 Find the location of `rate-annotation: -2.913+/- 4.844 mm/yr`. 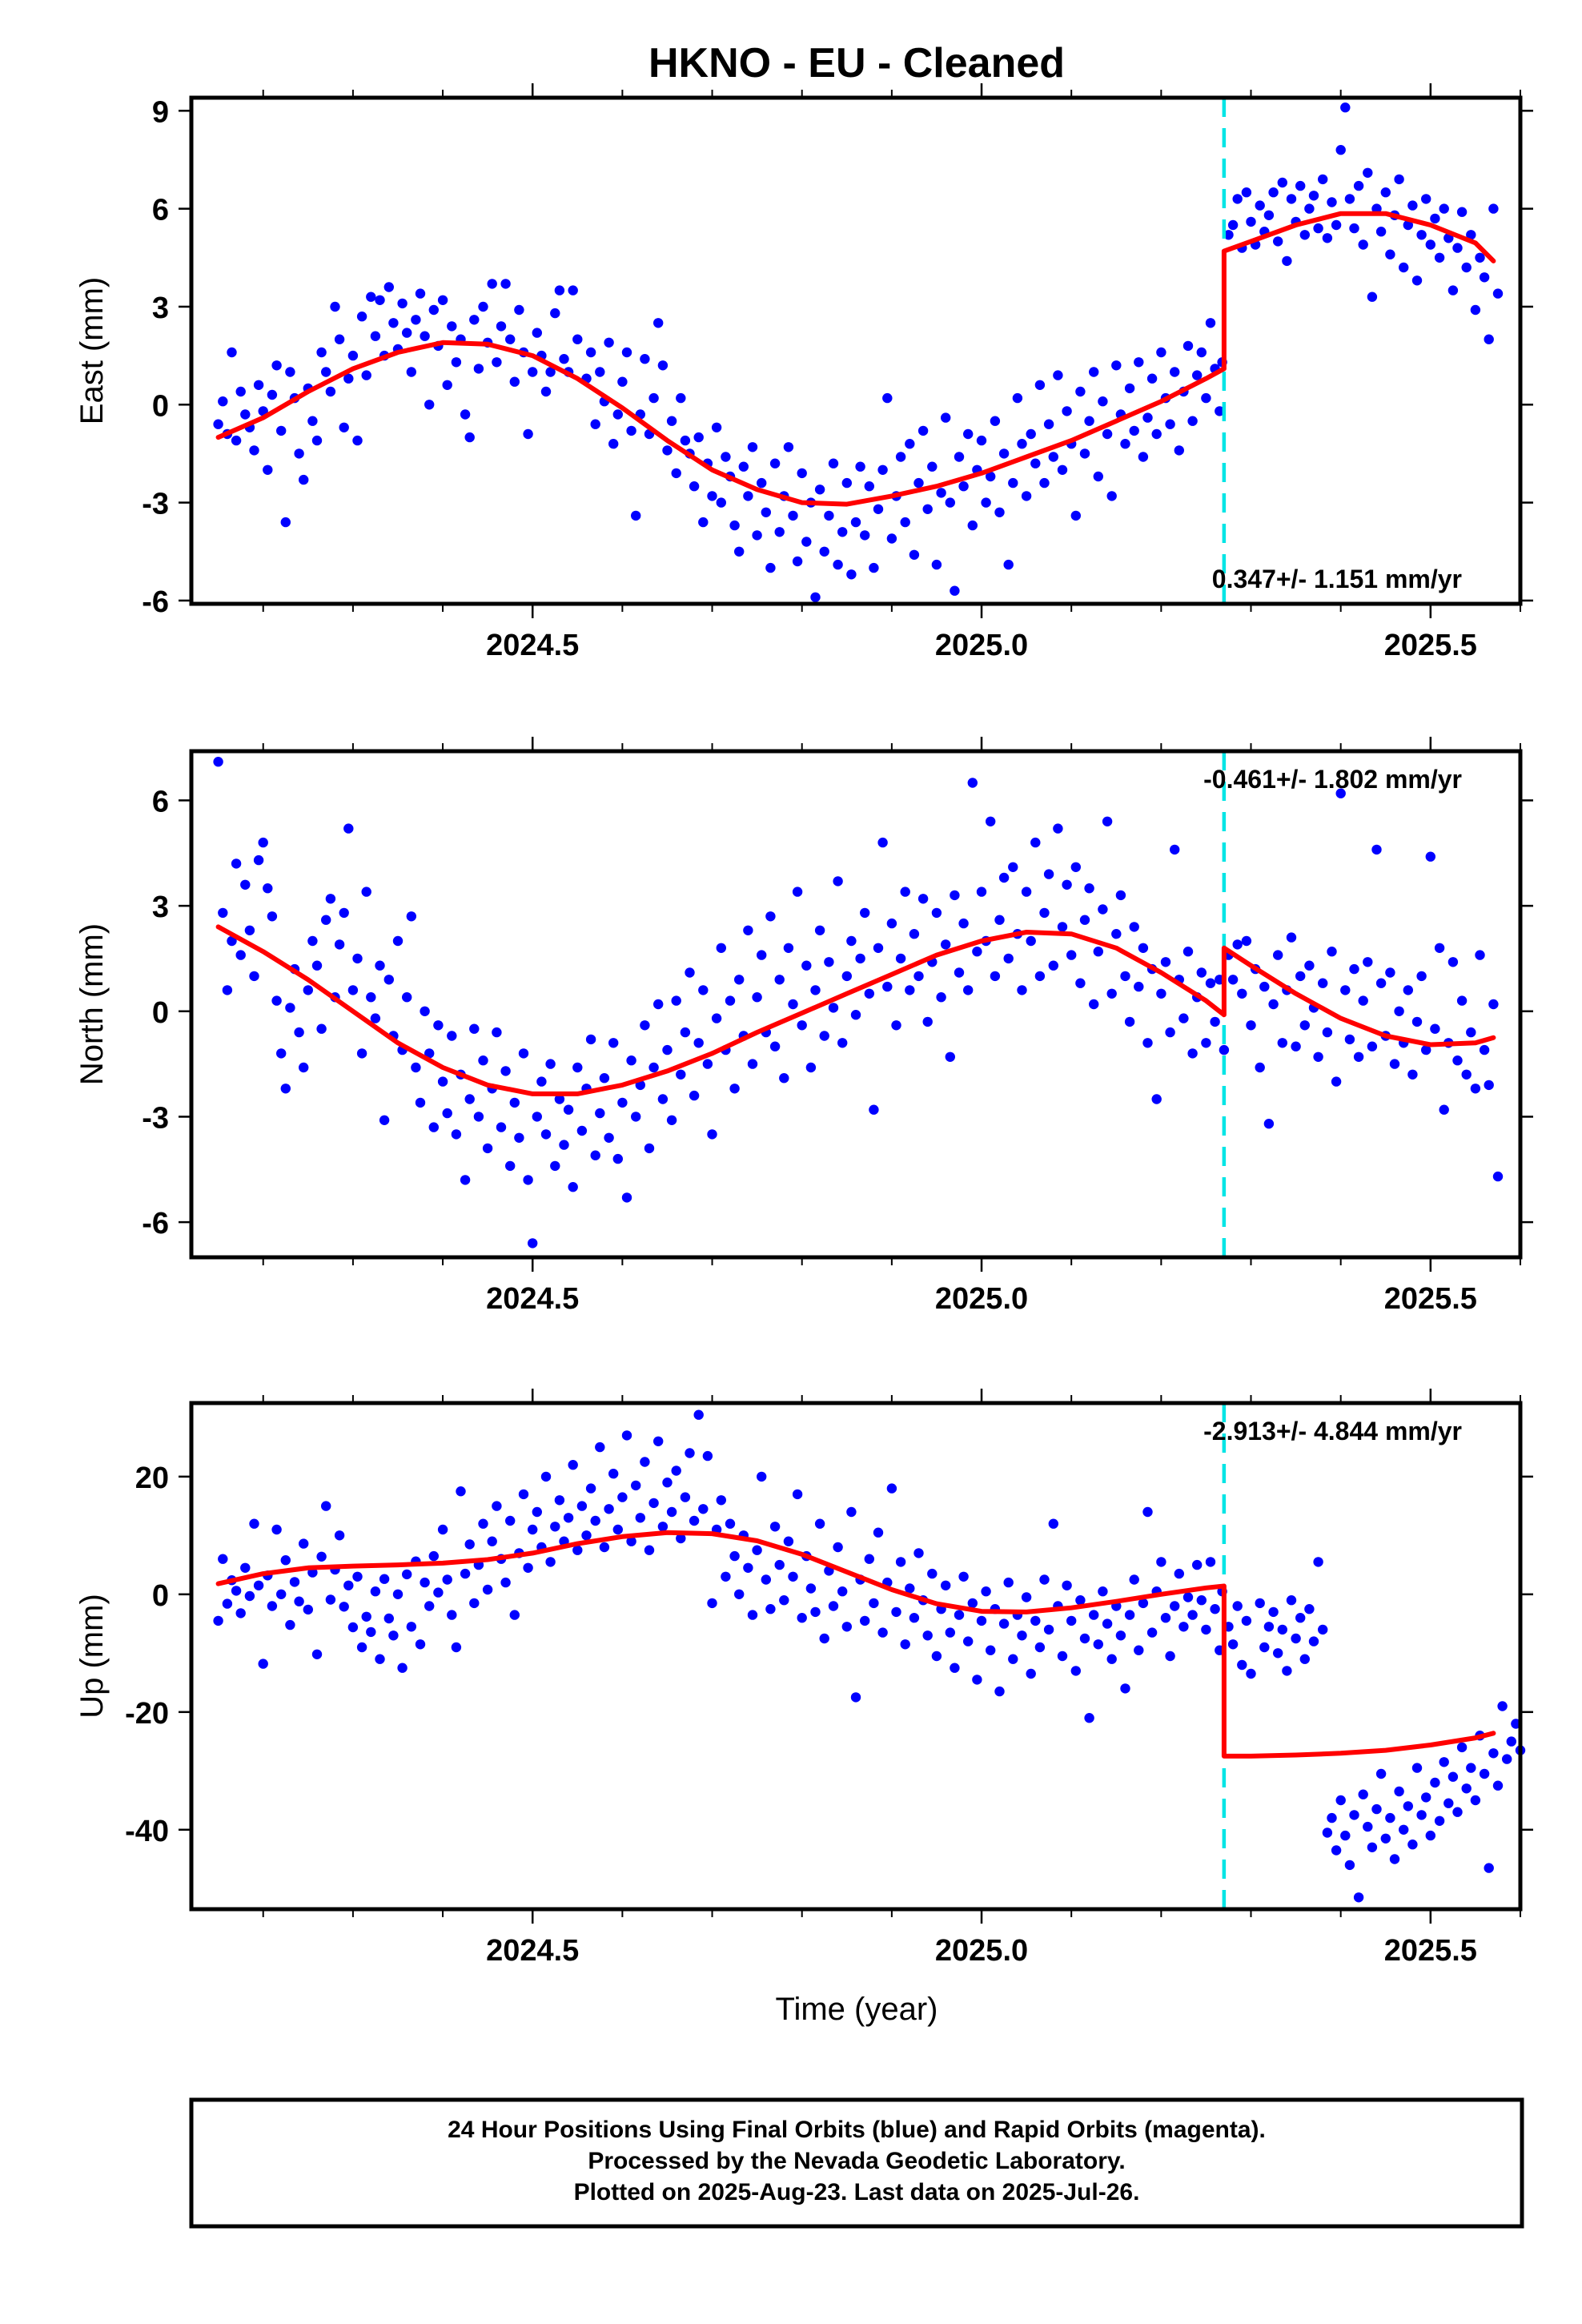

rate-annotation: -2.913+/- 4.844 mm/yr is located at coordinates (1332, 1431).